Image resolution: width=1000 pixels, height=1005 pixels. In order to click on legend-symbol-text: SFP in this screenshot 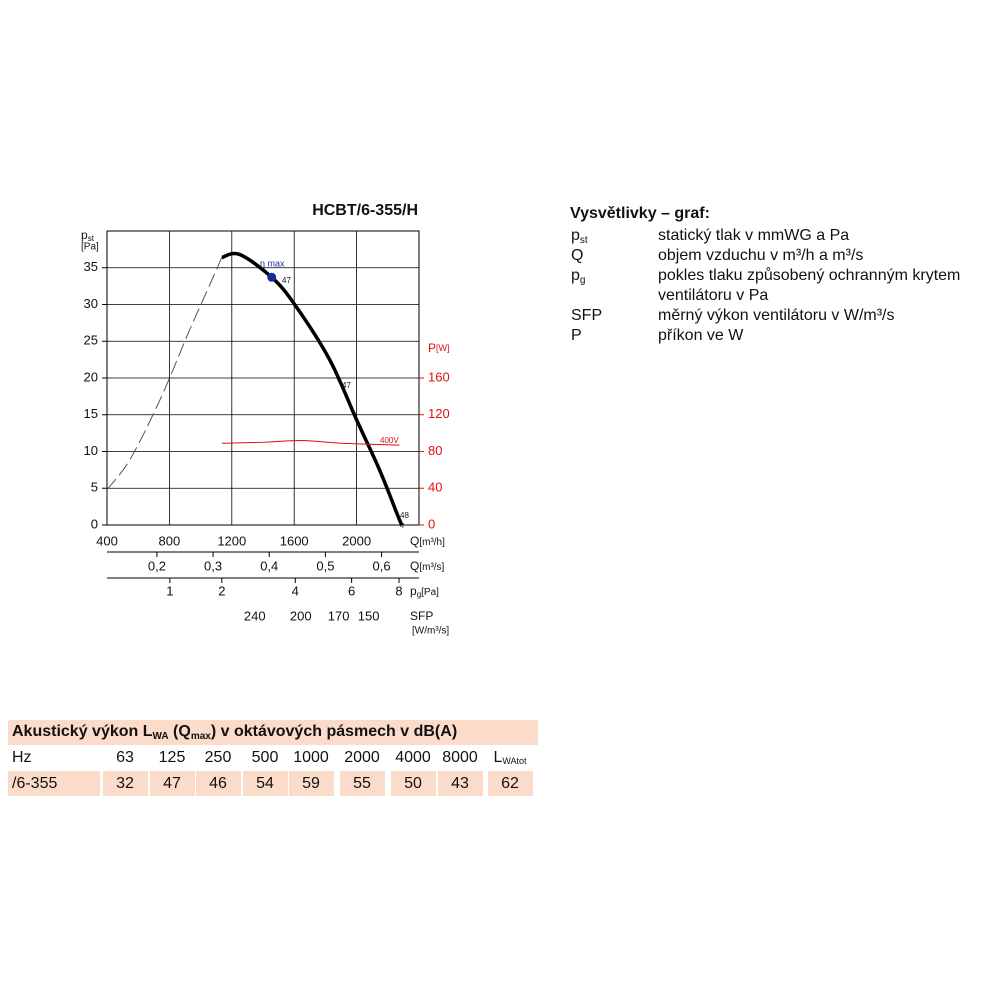, I will do `click(586, 315)`.